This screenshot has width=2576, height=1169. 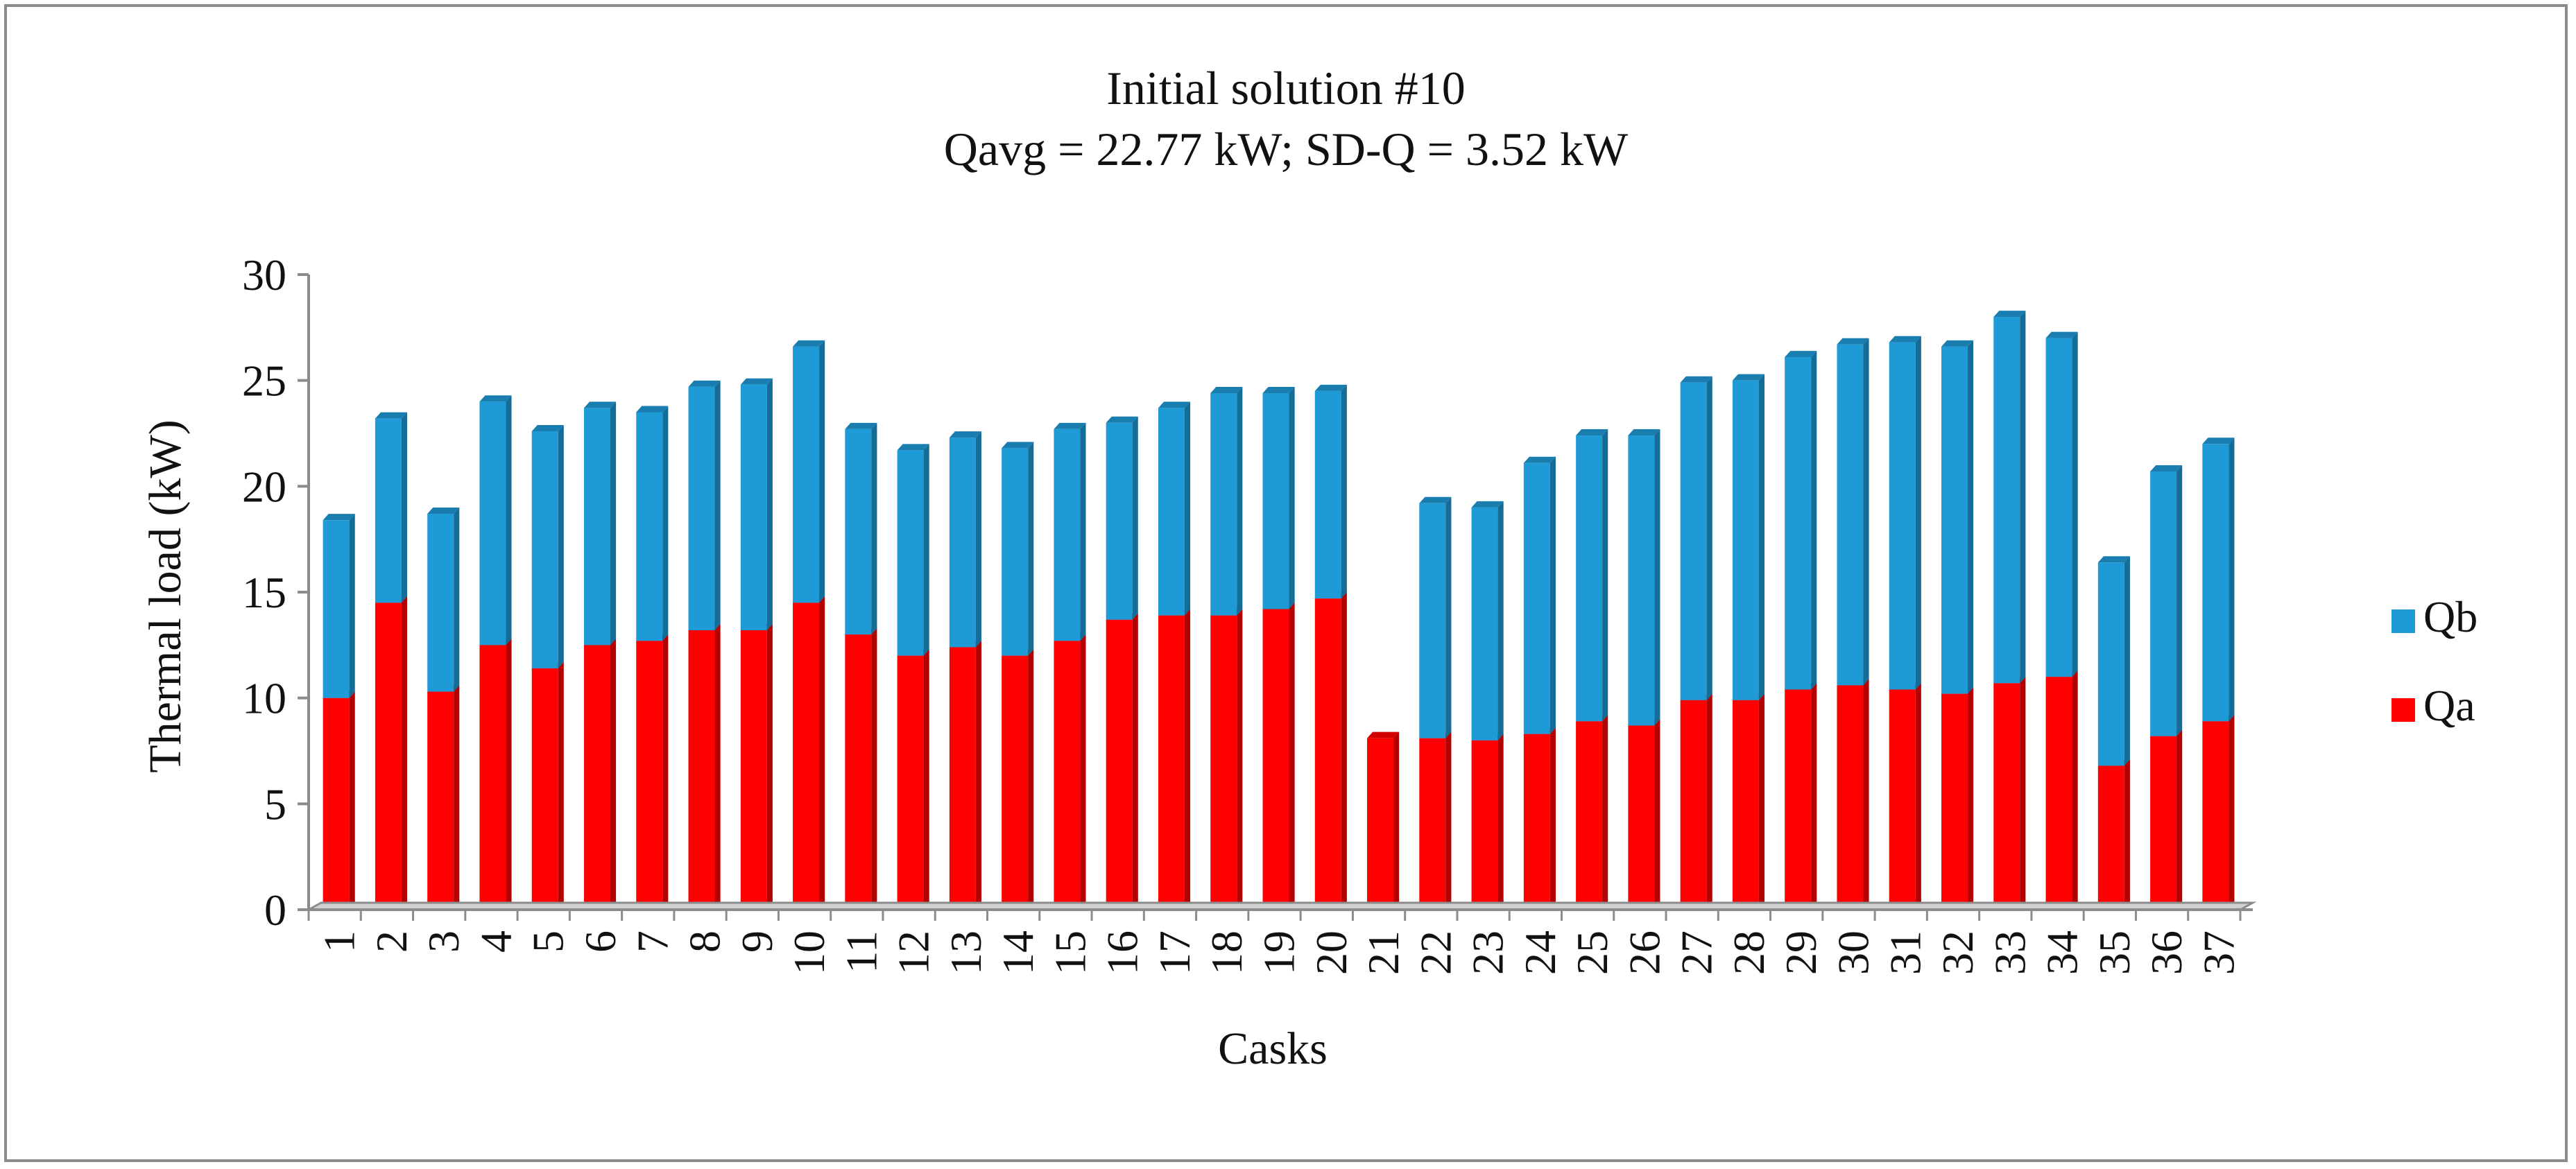 I want to click on legend-swatch-qb, so click(x=2403, y=621).